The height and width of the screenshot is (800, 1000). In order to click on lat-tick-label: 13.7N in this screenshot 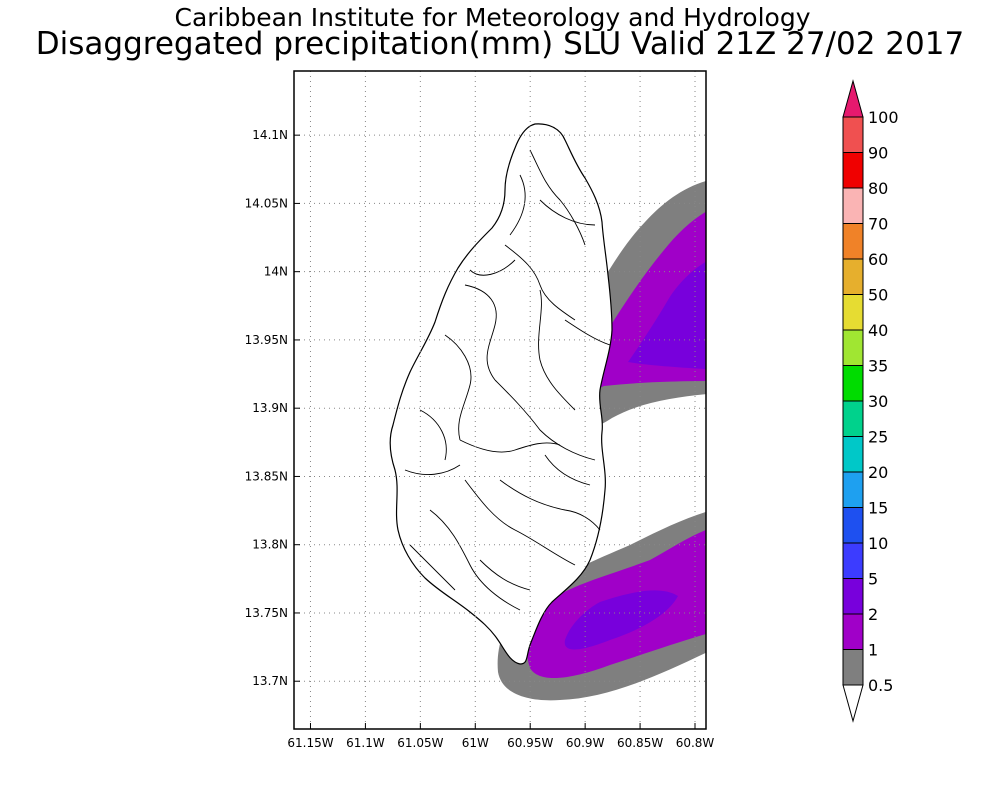, I will do `click(270, 681)`.